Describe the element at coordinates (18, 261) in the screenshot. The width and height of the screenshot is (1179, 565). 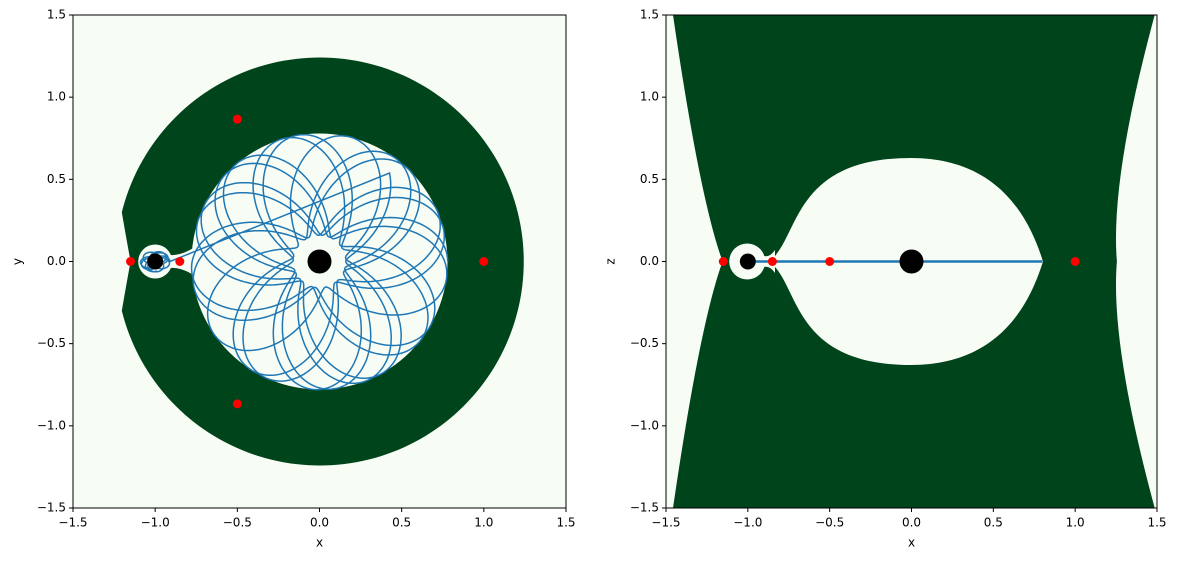
I see `y-axis-label: y` at that location.